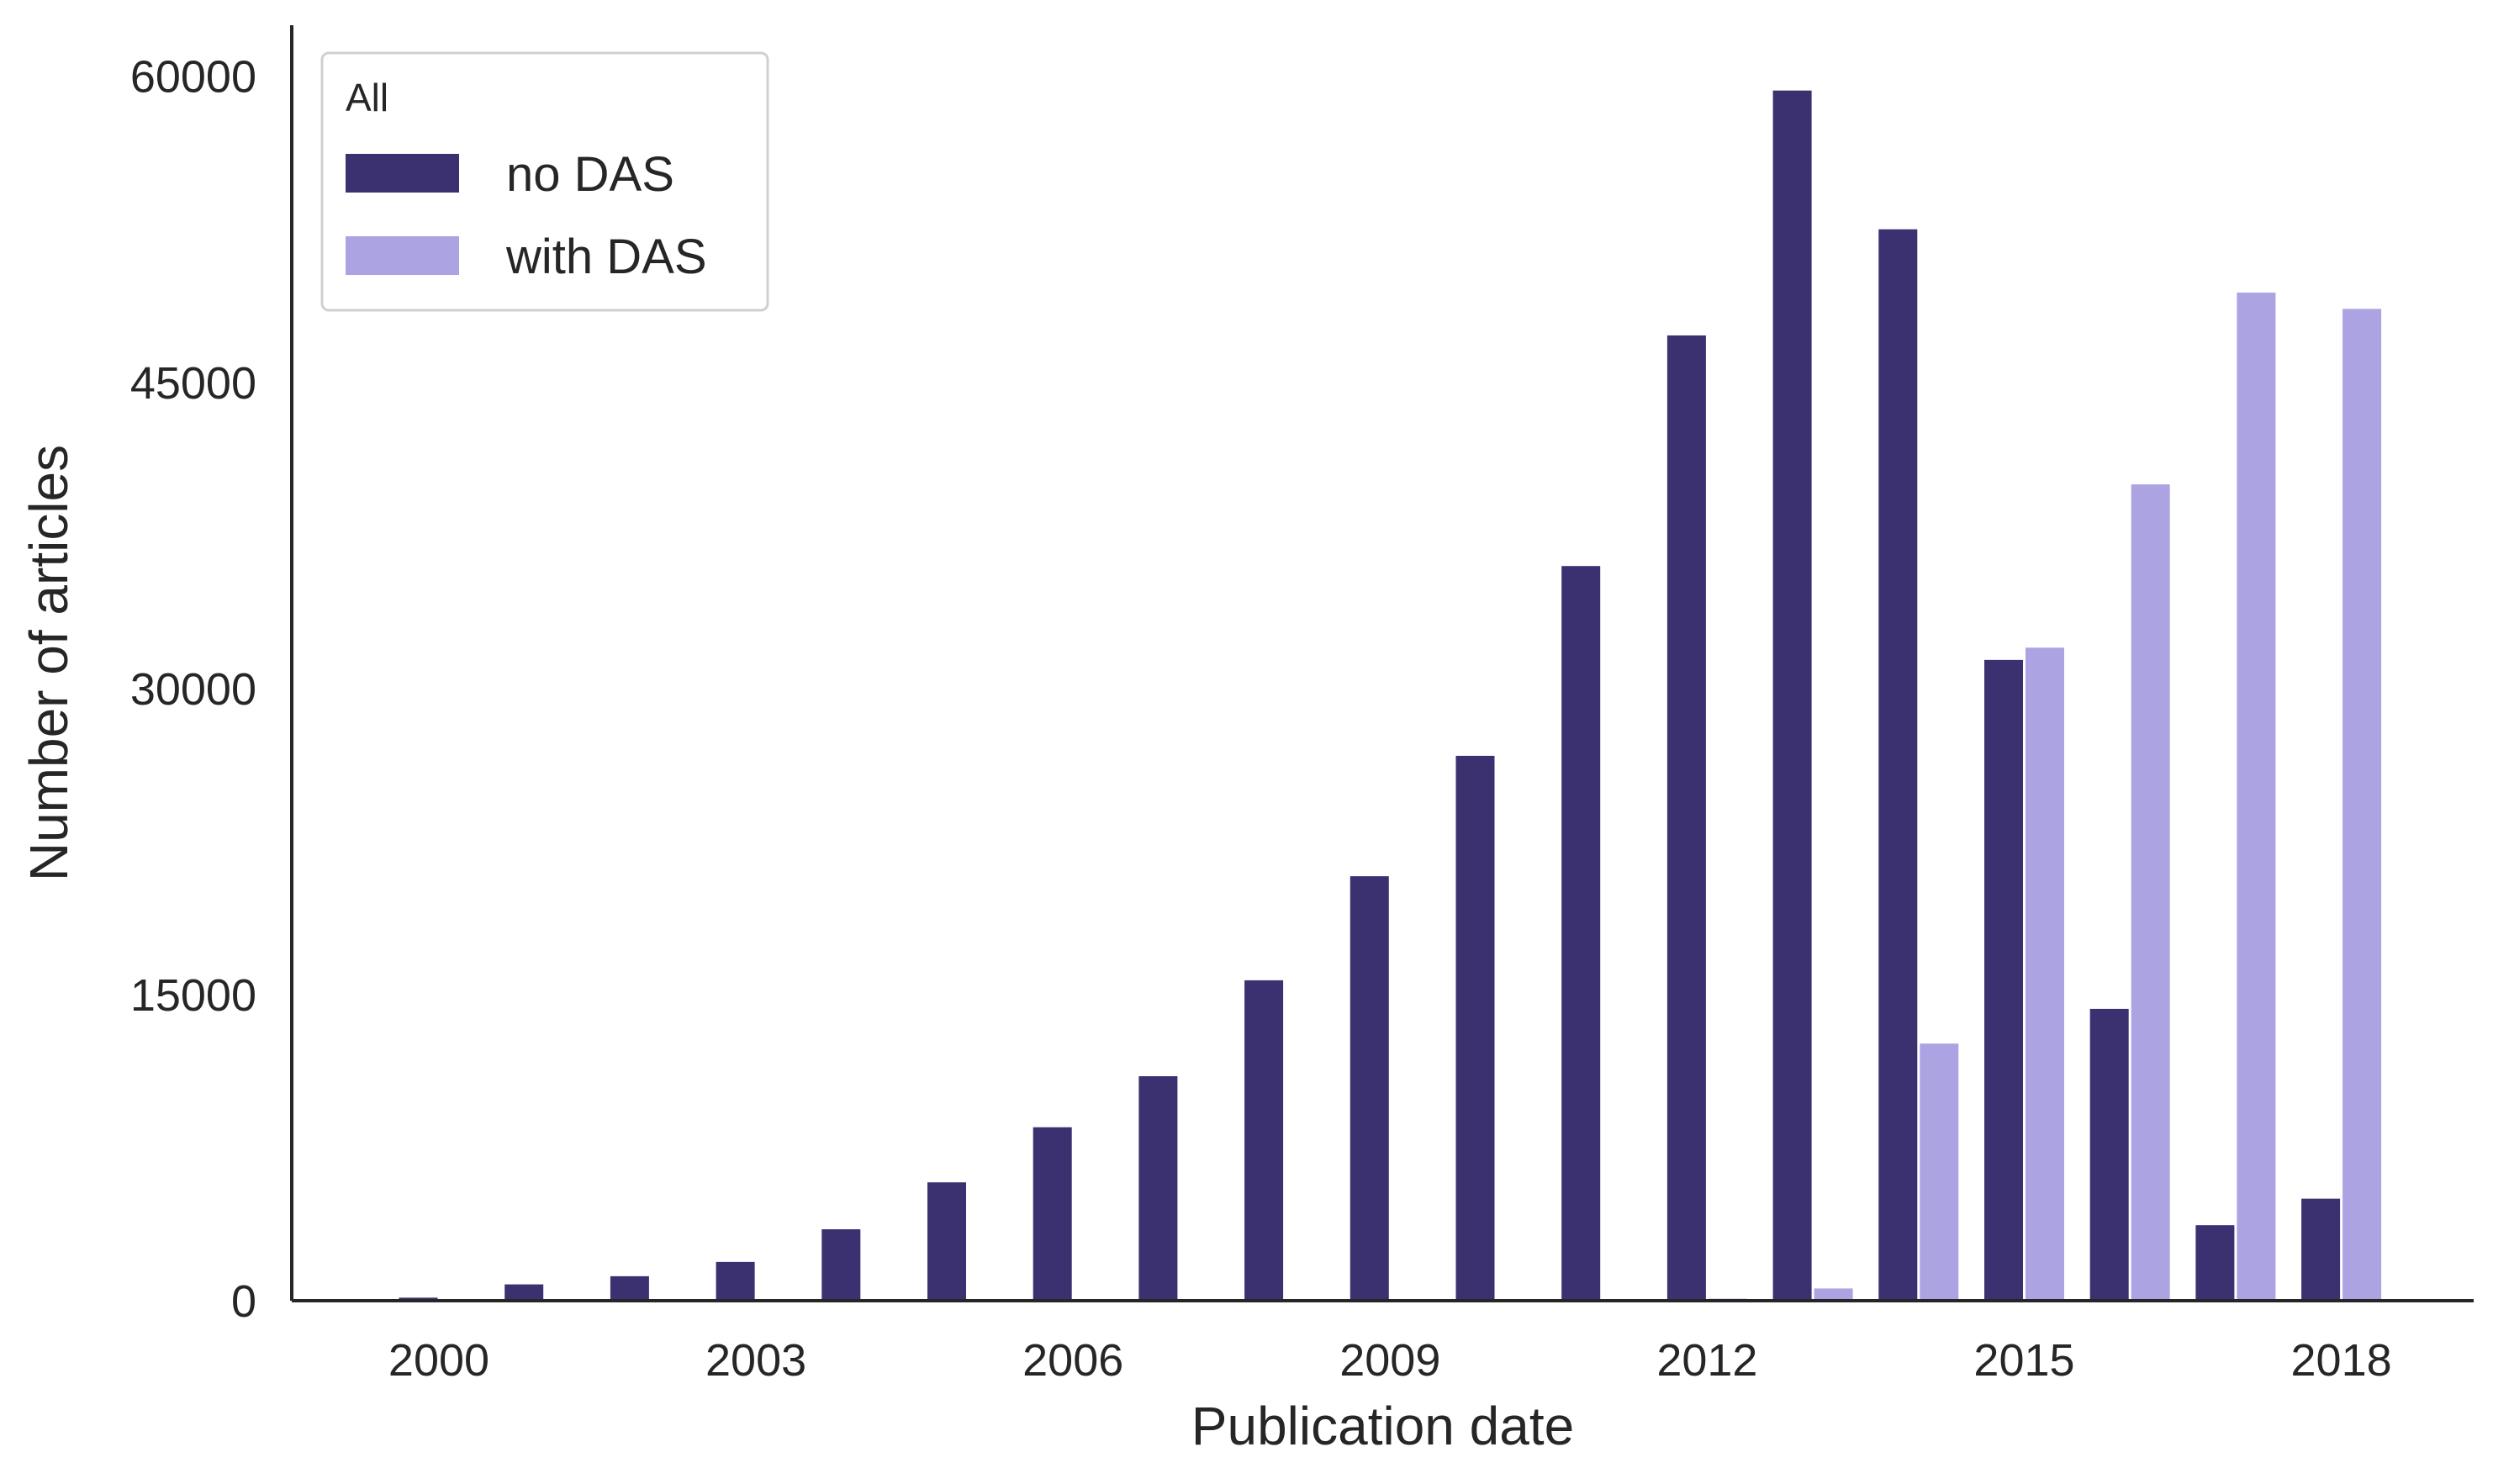  I want to click on x-tick-label: 2018, so click(2341, 1360).